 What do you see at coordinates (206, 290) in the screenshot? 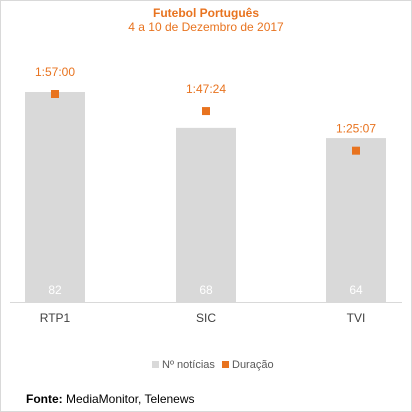
I see `bar-value-label: 68` at bounding box center [206, 290].